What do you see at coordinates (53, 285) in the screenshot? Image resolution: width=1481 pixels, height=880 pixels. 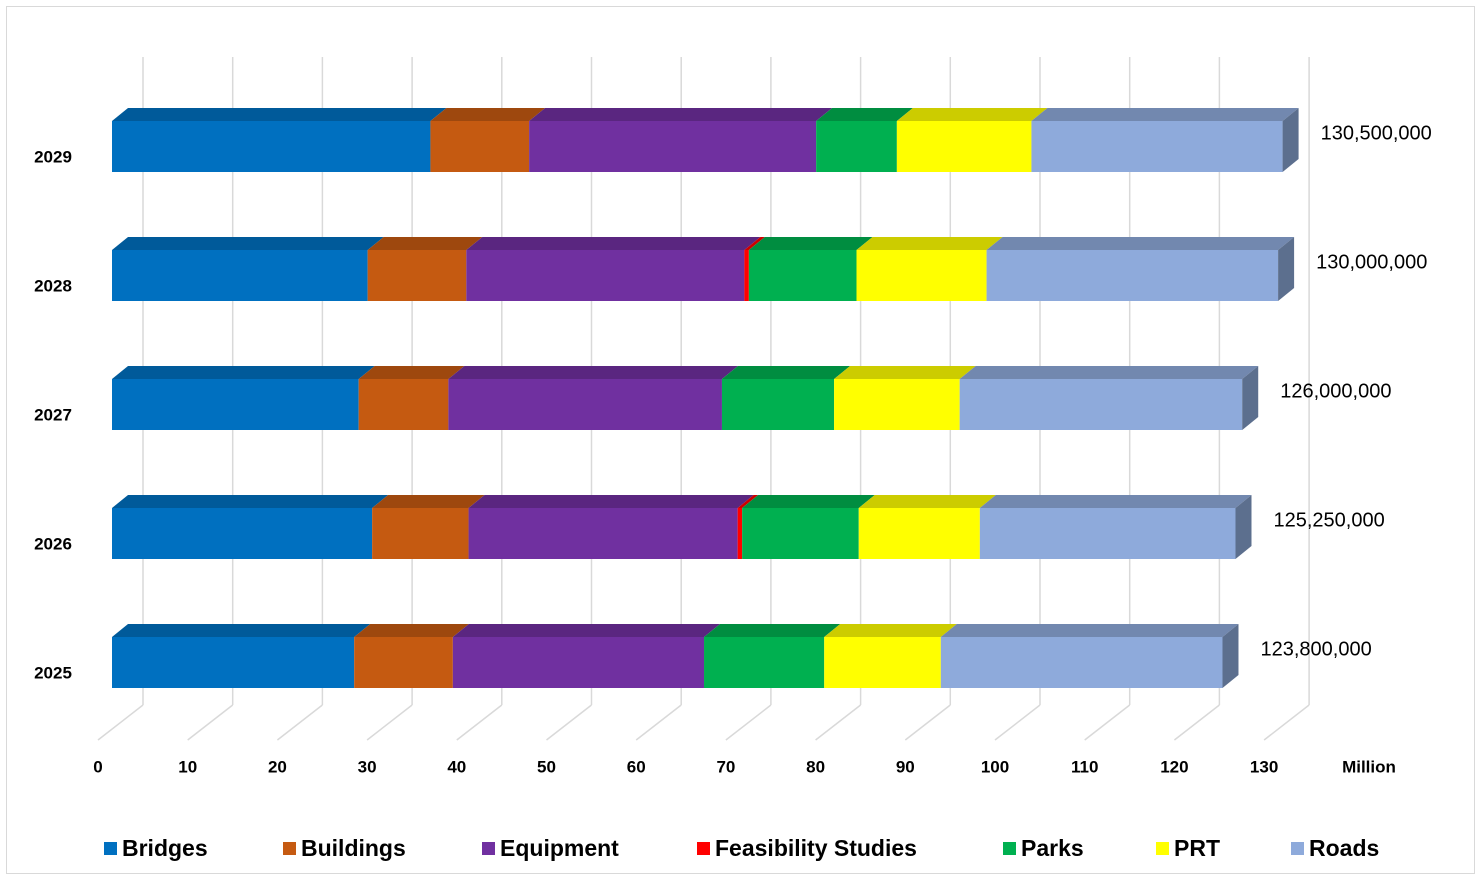 I see `y-tick-label: 2028` at bounding box center [53, 285].